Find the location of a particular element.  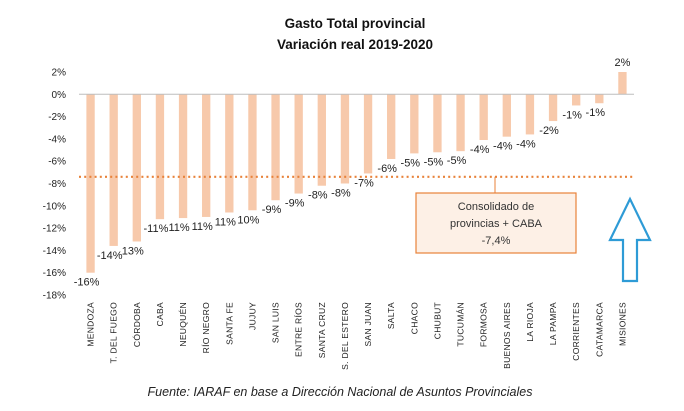

y-tick-label: 2% is located at coordinates (59, 73).